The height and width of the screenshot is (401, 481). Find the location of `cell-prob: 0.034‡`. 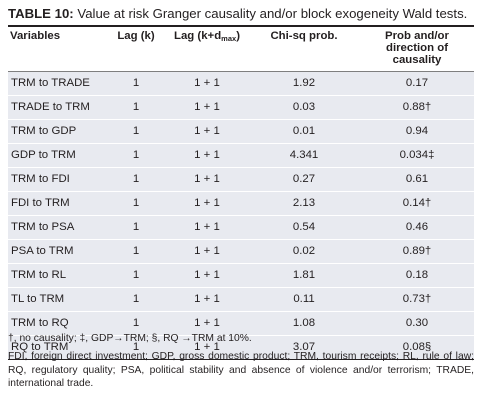

cell-prob: 0.034‡ is located at coordinates (417, 155).